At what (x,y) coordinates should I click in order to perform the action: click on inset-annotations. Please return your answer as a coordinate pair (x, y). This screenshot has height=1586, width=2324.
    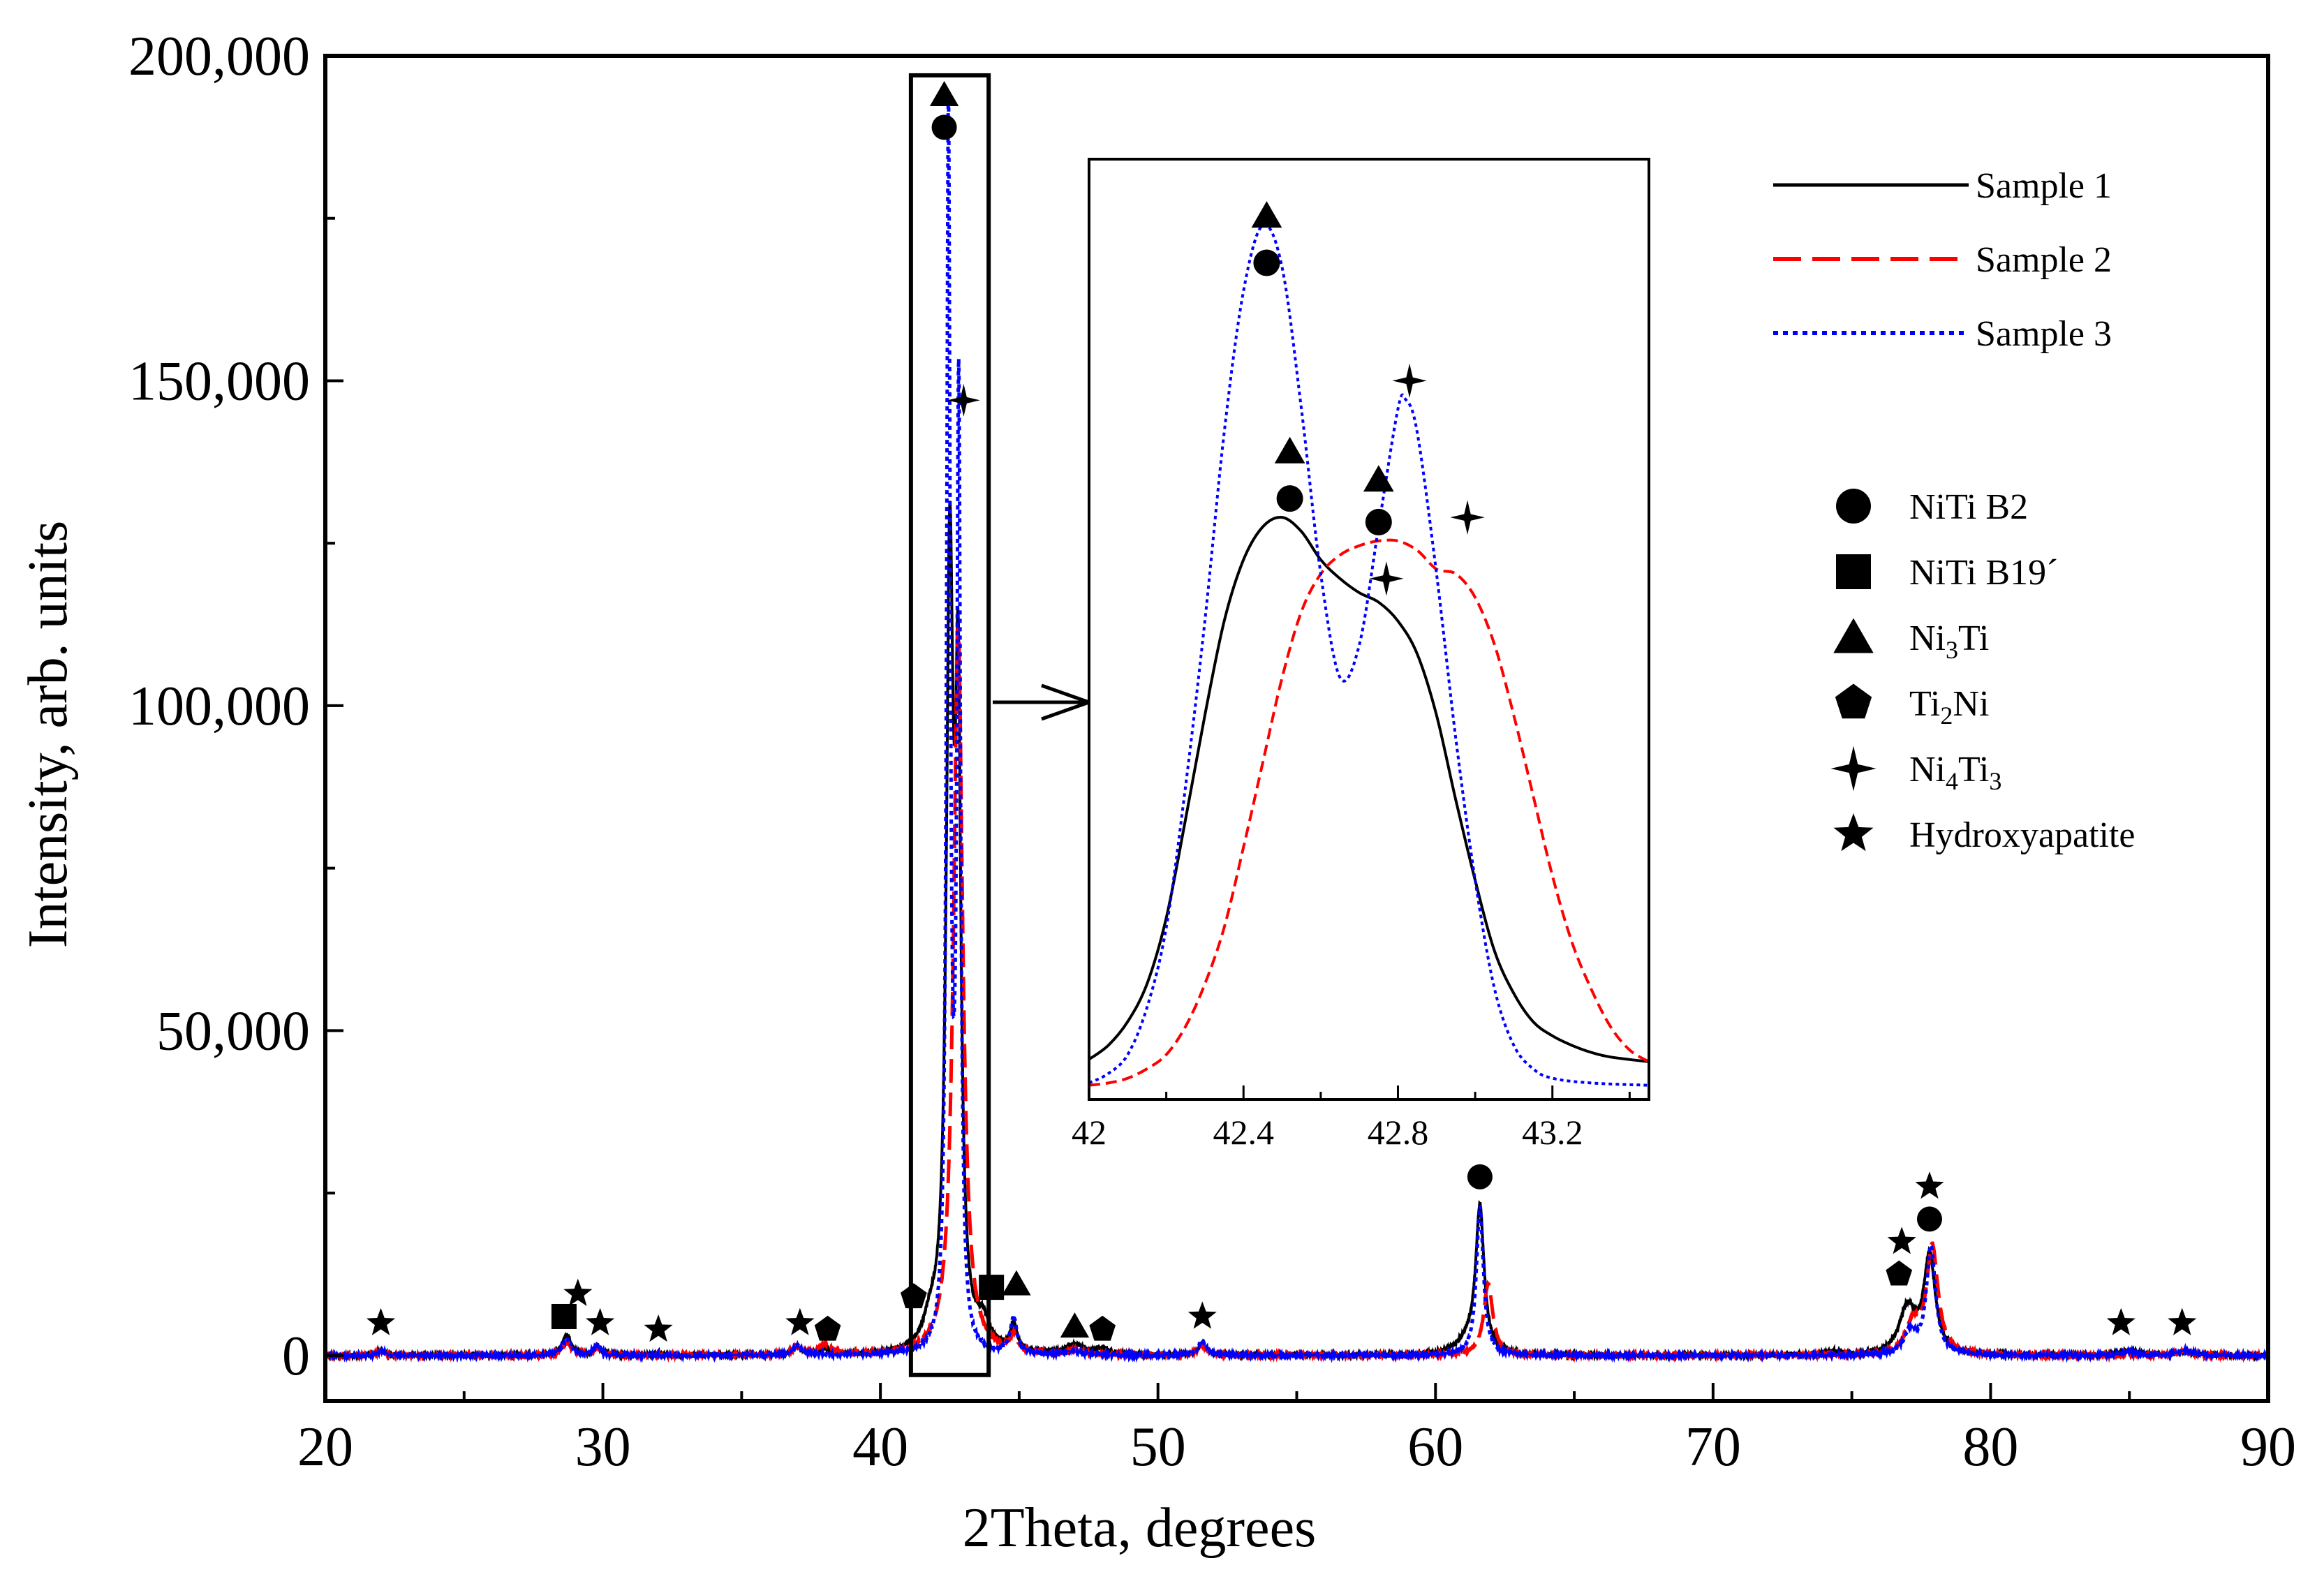
    Looking at the image, I should click on (1368, 398).